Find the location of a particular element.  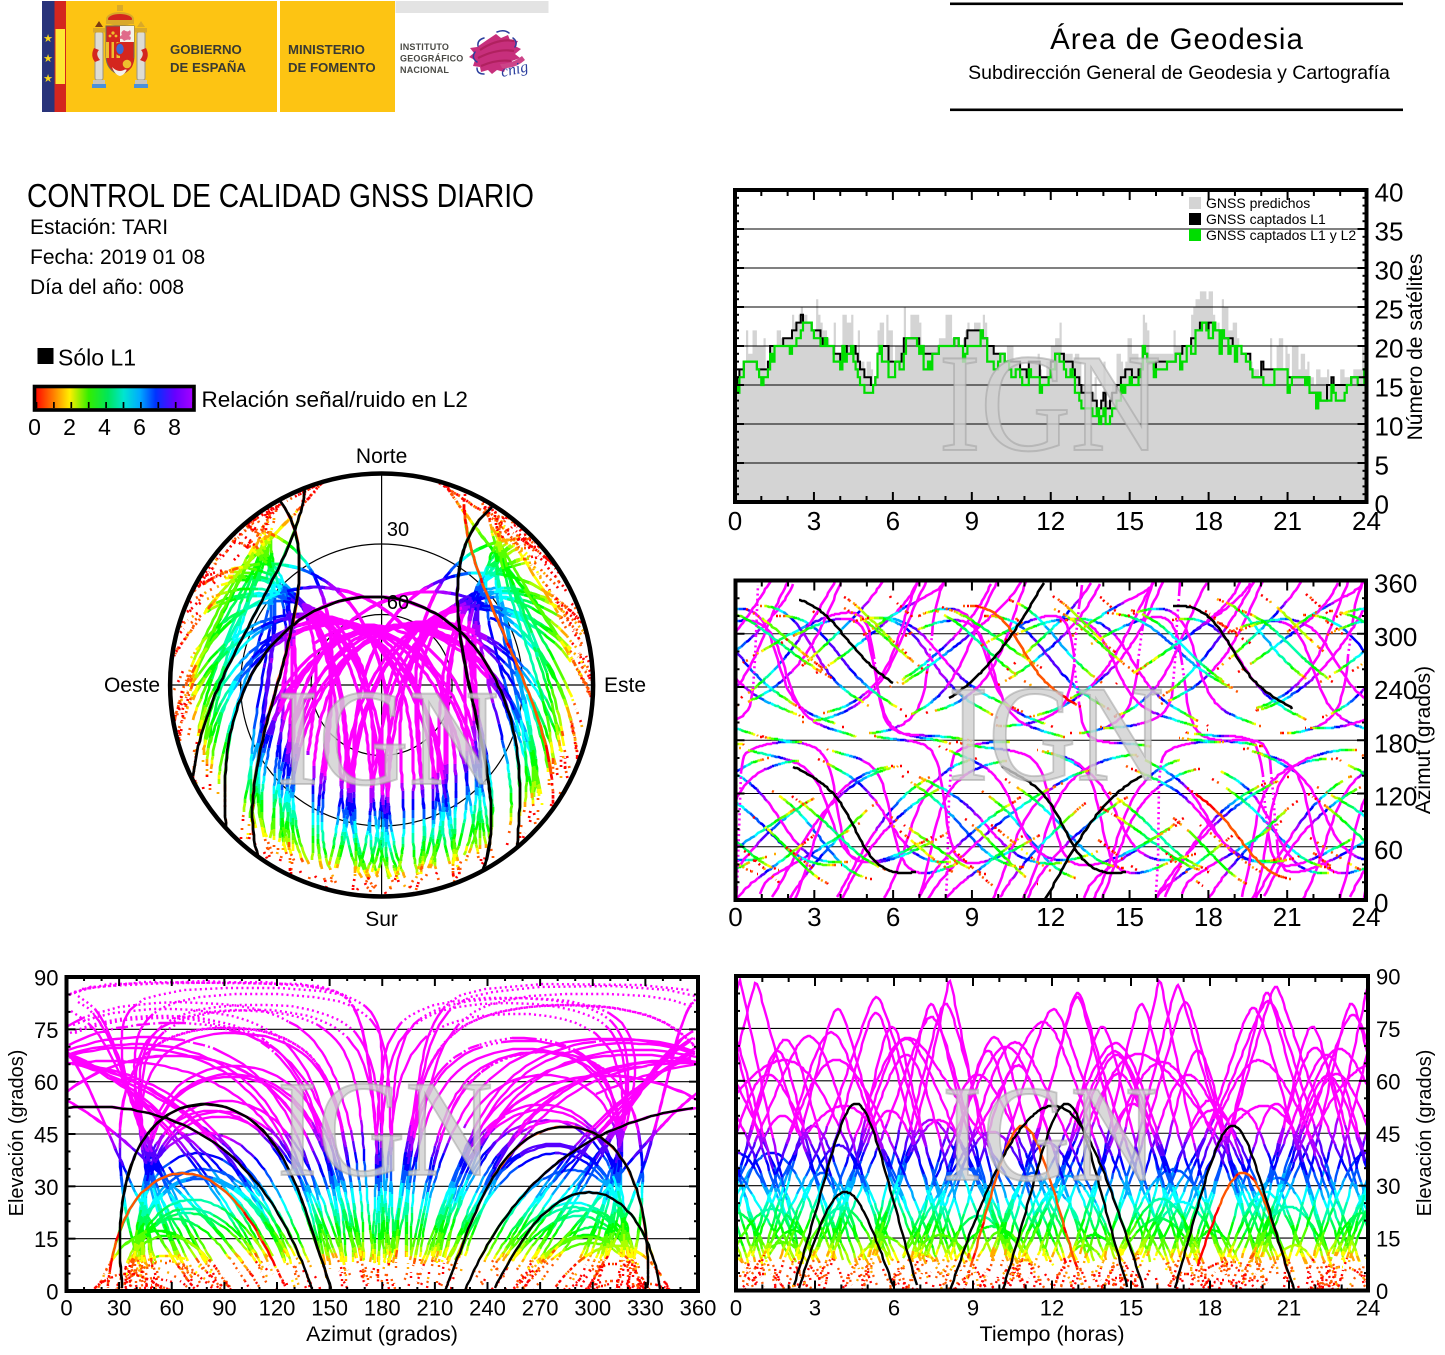

svg-text: GEOGRÁFICO is located at coordinates (432, 59).